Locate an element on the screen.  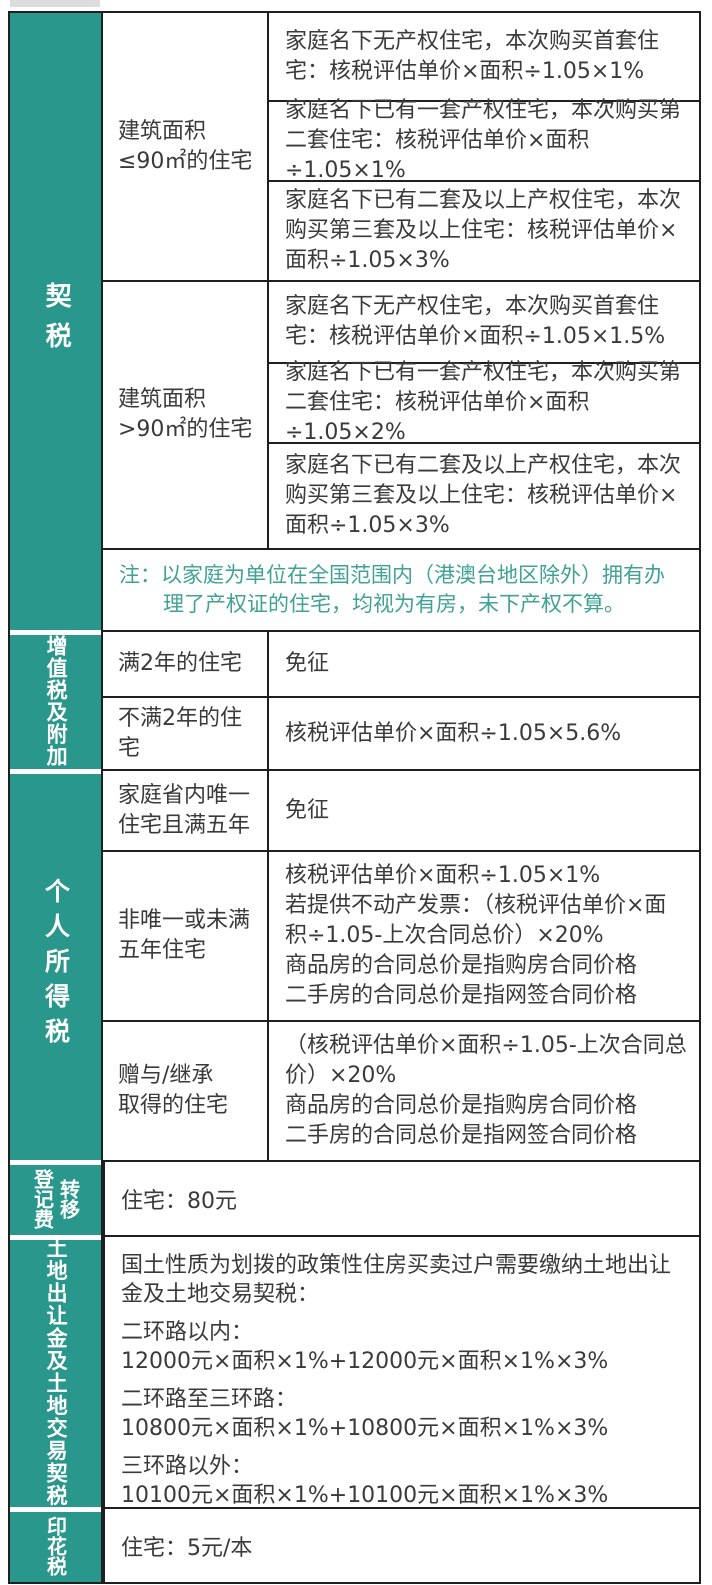
zone-name: 三环路以外： is located at coordinates (187, 1466).